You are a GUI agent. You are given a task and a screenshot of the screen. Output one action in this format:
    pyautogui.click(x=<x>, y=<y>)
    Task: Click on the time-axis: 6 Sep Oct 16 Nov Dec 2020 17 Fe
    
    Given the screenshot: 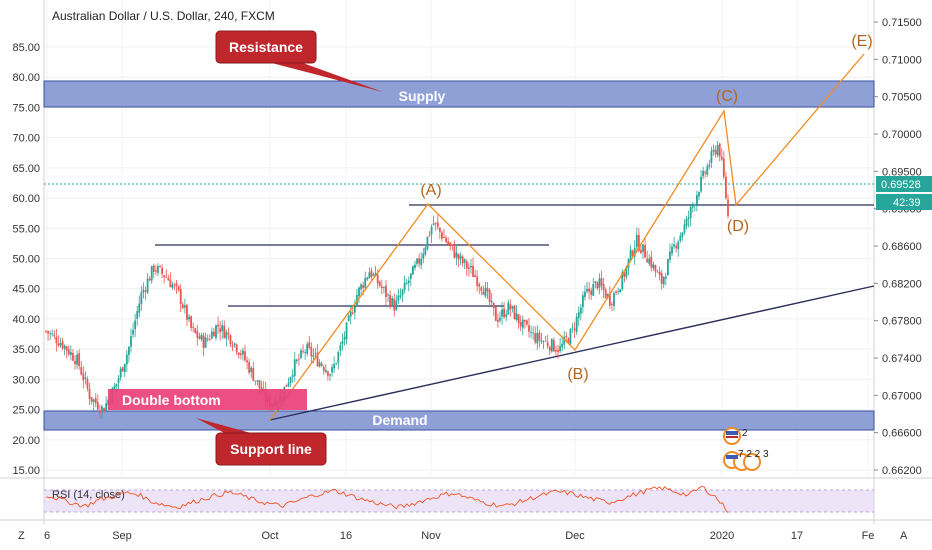 What is the action you would take?
    pyautogui.click(x=459, y=536)
    